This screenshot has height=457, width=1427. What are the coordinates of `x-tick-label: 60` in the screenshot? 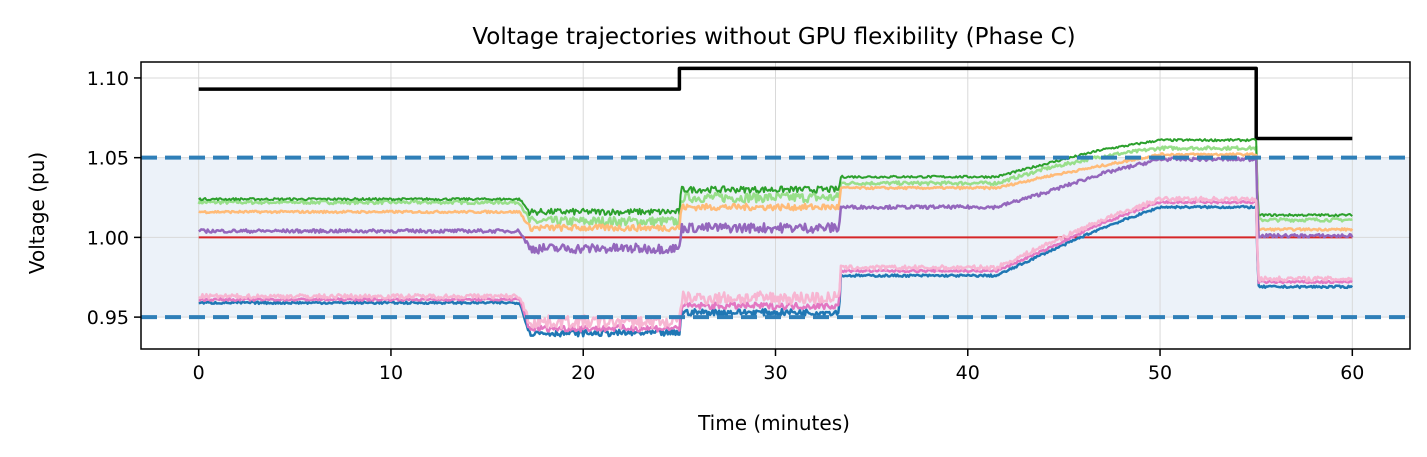 It's located at (1352, 373).